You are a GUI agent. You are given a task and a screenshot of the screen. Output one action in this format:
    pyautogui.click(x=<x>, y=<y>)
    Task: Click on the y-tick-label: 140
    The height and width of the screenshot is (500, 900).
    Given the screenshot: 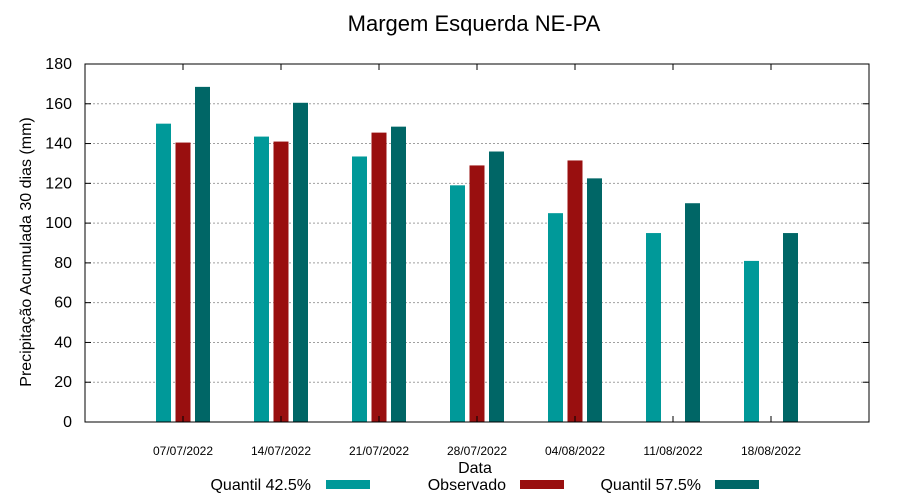 What is the action you would take?
    pyautogui.click(x=58, y=144)
    